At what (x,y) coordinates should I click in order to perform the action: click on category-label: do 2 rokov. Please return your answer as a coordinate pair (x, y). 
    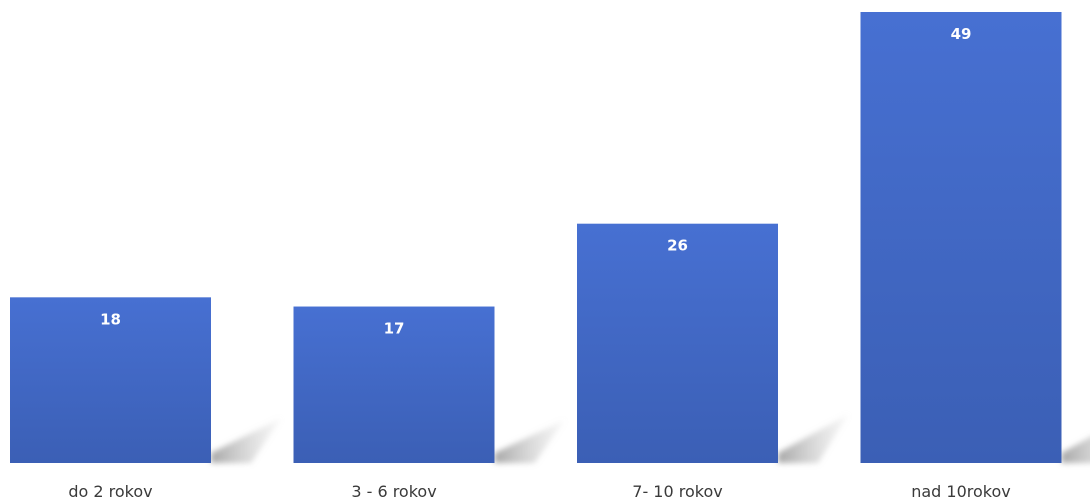
    Looking at the image, I should click on (110, 490).